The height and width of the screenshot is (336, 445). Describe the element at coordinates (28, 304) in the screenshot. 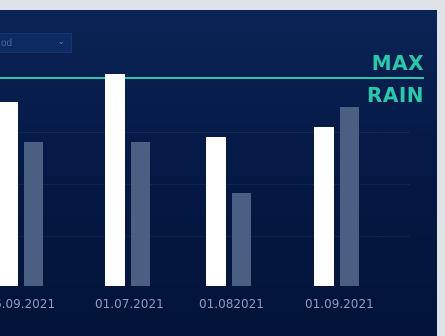

I see `x-tick-label: 6.09.2021` at that location.